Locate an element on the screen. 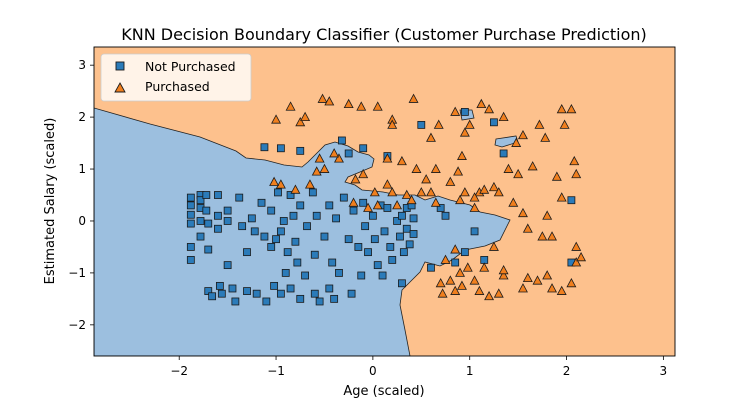 The image size is (750, 404). y-tick-label: −2 is located at coordinates (77, 325).